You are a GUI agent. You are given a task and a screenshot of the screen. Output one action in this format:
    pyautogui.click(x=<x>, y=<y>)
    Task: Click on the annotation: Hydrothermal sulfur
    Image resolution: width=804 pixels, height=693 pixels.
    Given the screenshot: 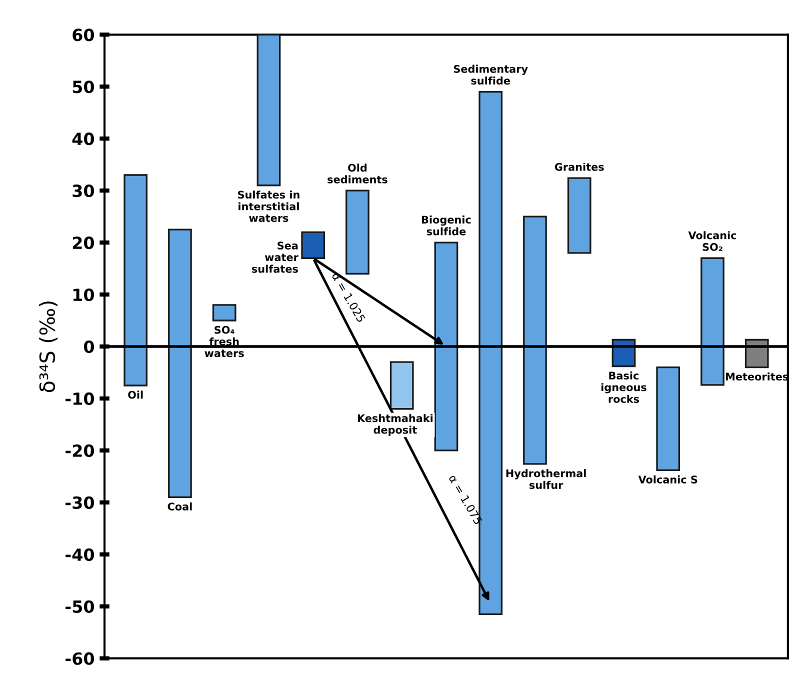 What is the action you would take?
    pyautogui.click(x=546, y=479)
    